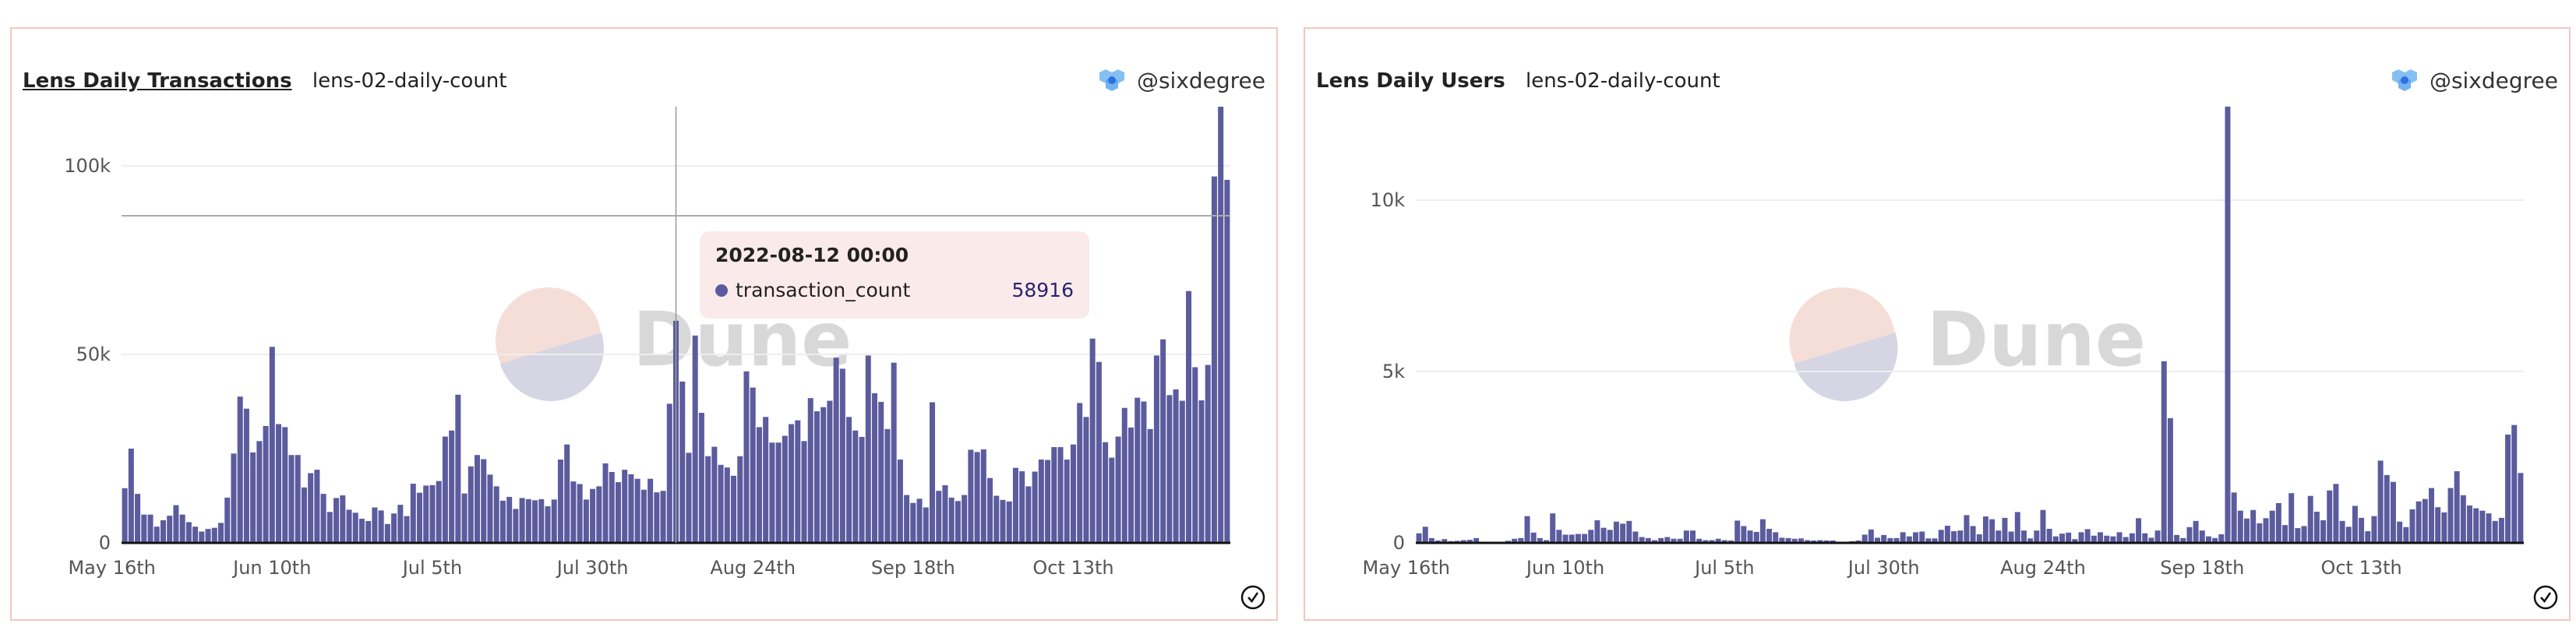  Describe the element at coordinates (1072, 568) in the screenshot. I see `x-tick-label: Oct 13th` at that location.